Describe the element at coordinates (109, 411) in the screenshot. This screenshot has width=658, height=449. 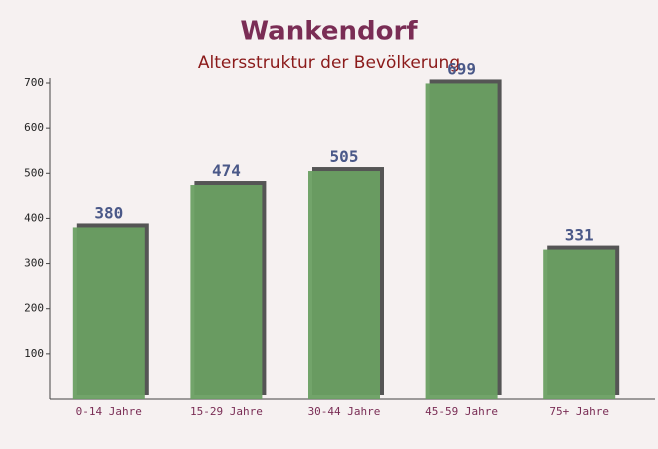
I see `x-tick-label: 0-14 Jahre` at that location.